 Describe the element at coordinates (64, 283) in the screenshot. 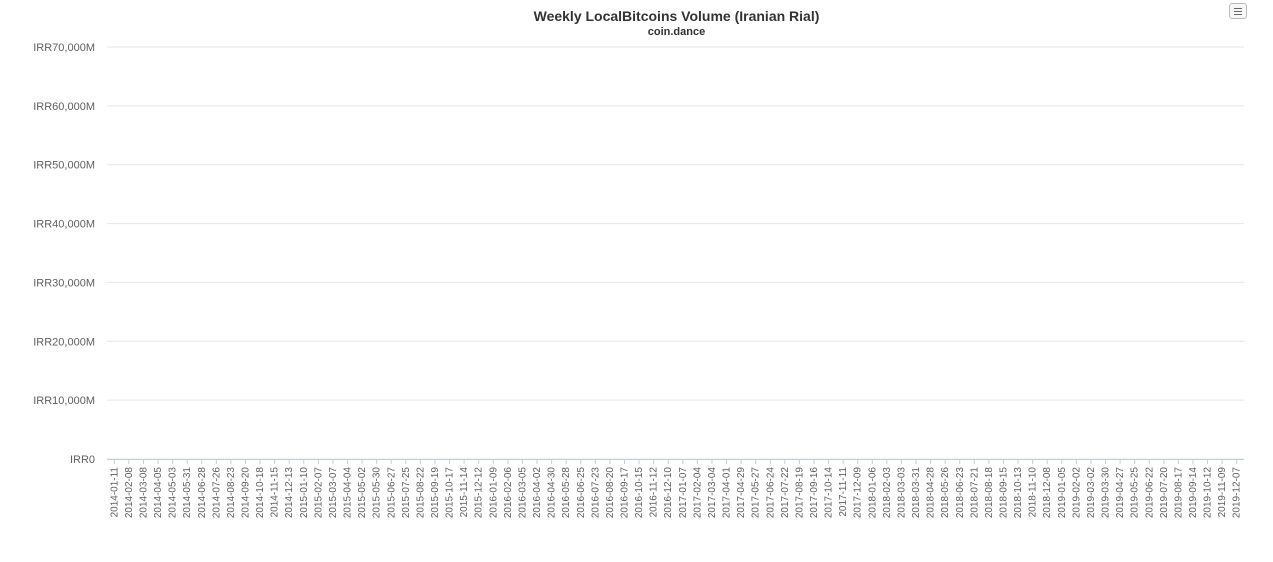

I see `y-tick-label: IRR30,000M` at that location.